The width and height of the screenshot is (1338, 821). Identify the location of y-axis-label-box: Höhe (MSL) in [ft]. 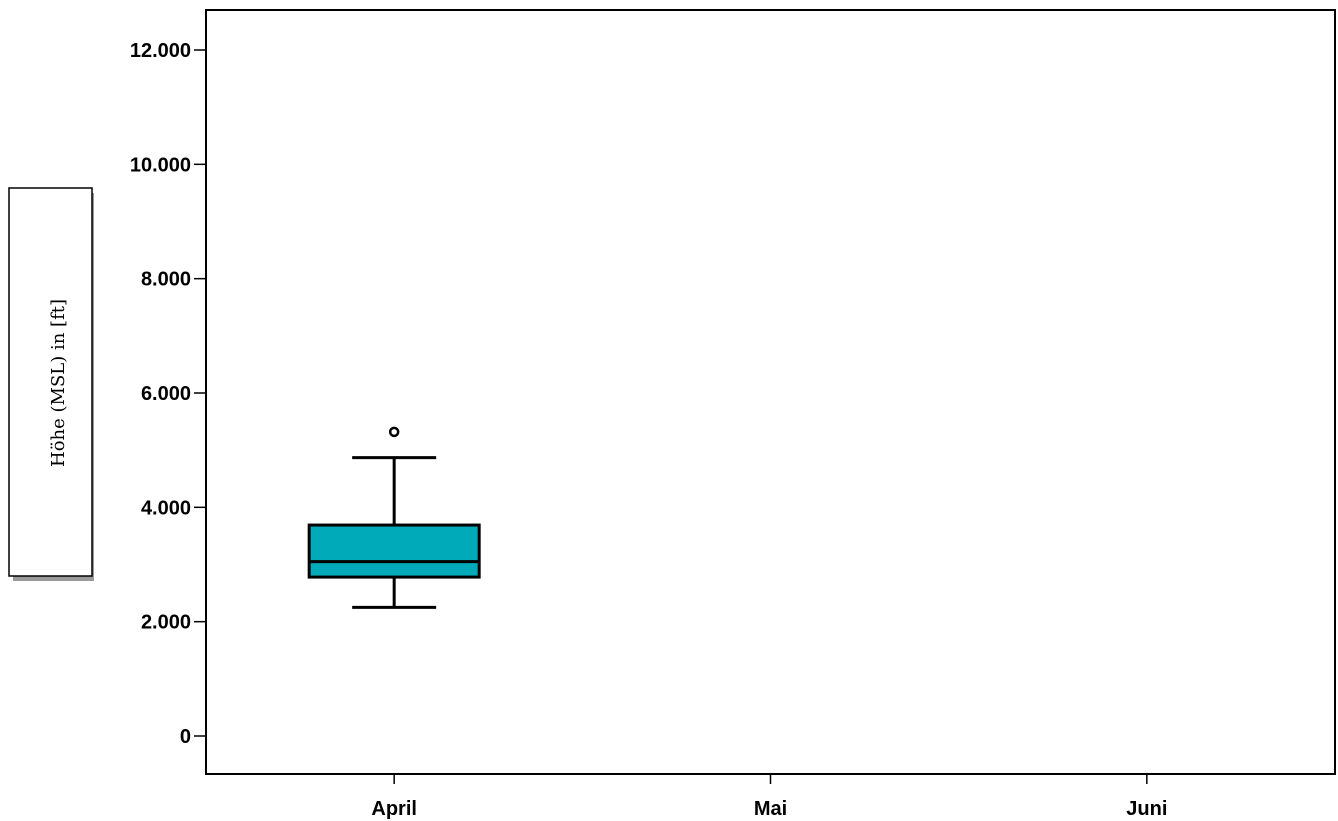
(51, 384).